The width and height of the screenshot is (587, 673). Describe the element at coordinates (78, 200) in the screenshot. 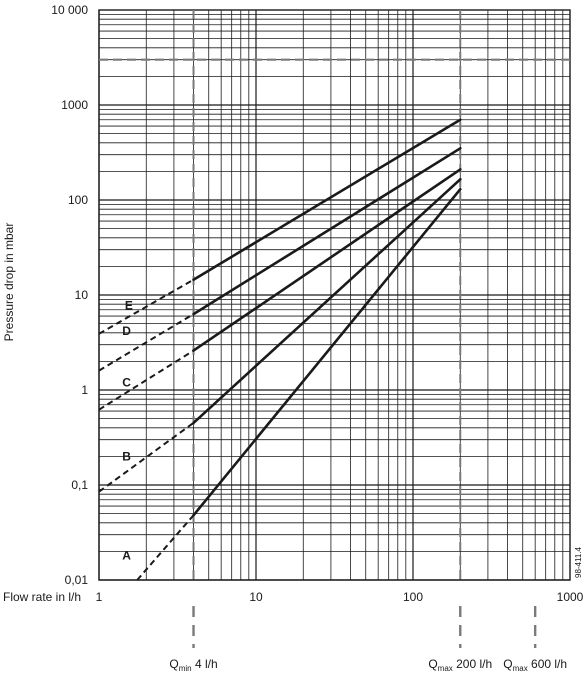

I see `y-tick-label: 100` at that location.